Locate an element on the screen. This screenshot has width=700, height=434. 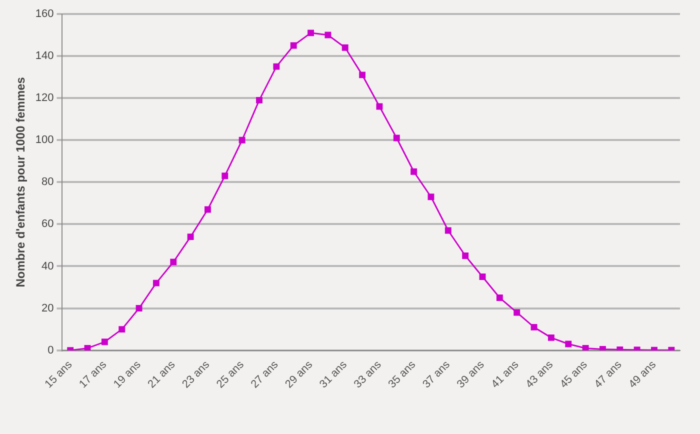
x-tick-label: 23 ans is located at coordinates (196, 374).